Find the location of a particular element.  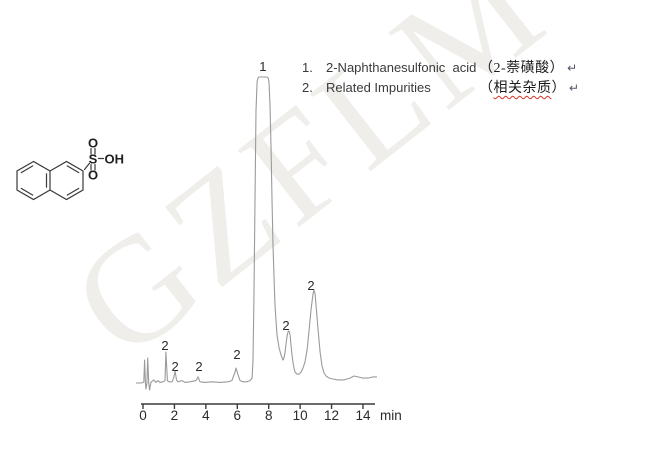

x-axis-tick-label: 12 is located at coordinates (331, 415).